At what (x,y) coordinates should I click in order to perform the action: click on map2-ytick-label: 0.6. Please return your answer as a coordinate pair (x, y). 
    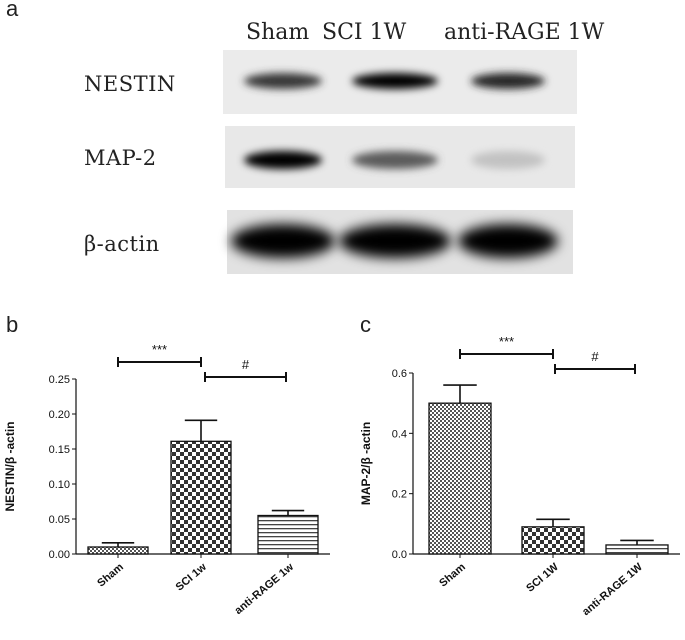
    Looking at the image, I should click on (399, 374).